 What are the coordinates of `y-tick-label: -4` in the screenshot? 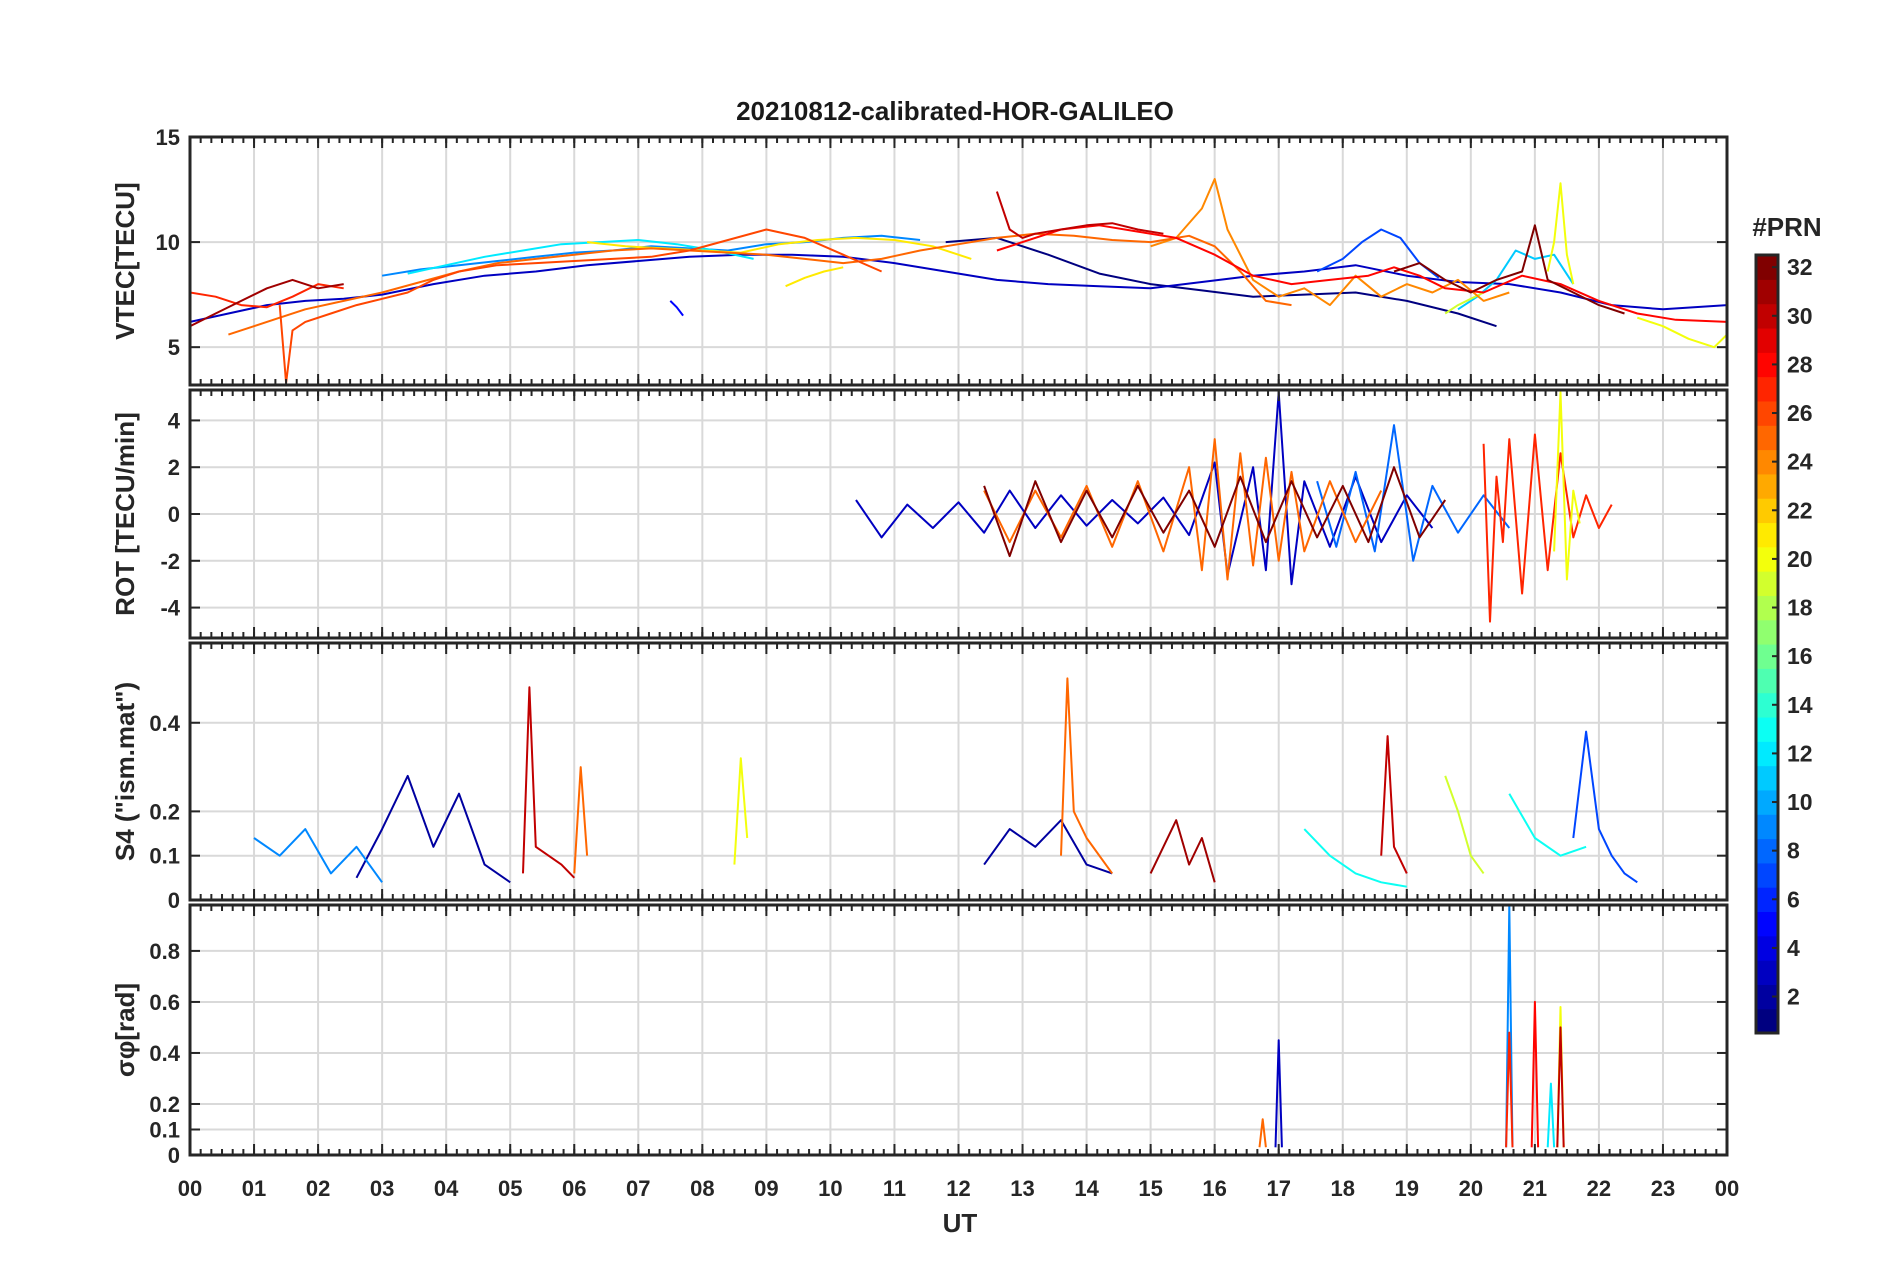 It's located at (170, 608).